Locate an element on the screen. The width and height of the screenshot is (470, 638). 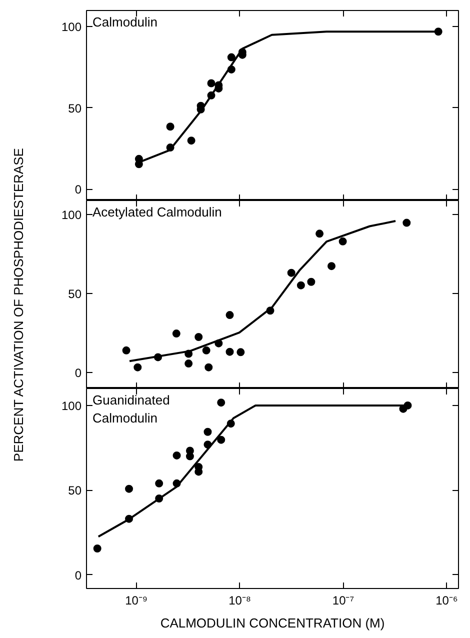
chart-title: Calmodulin is located at coordinates (125, 22).